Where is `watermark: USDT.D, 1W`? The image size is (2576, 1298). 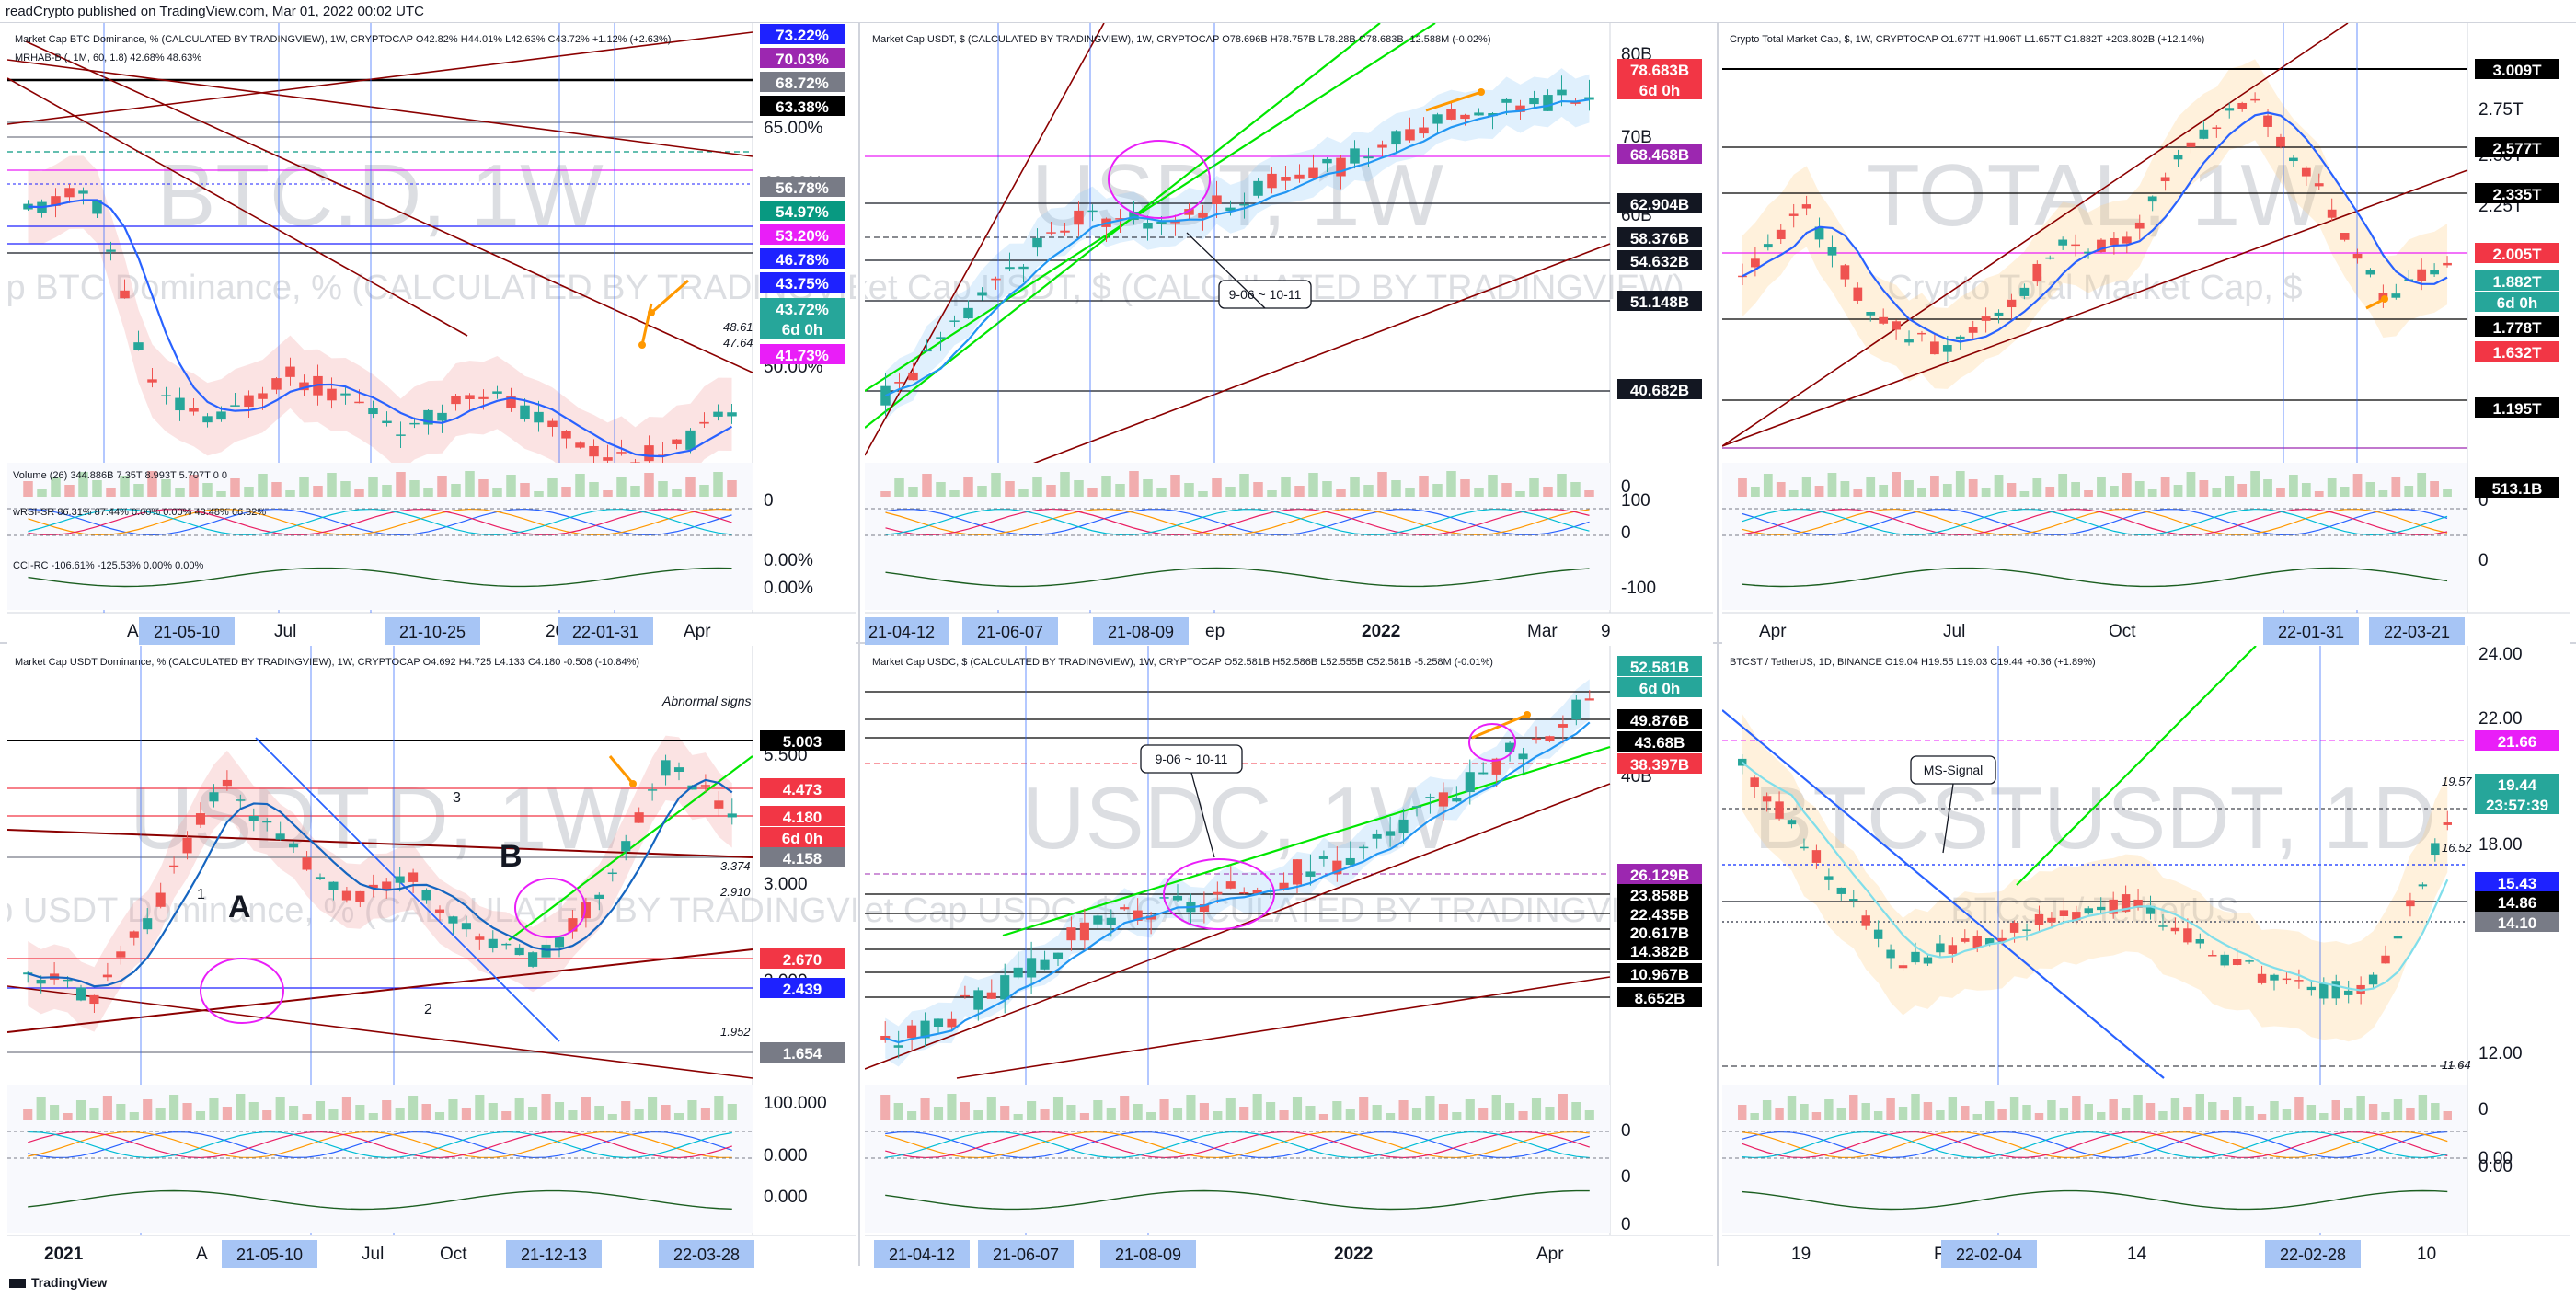
watermark: USDT.D, 1W is located at coordinates (380, 818).